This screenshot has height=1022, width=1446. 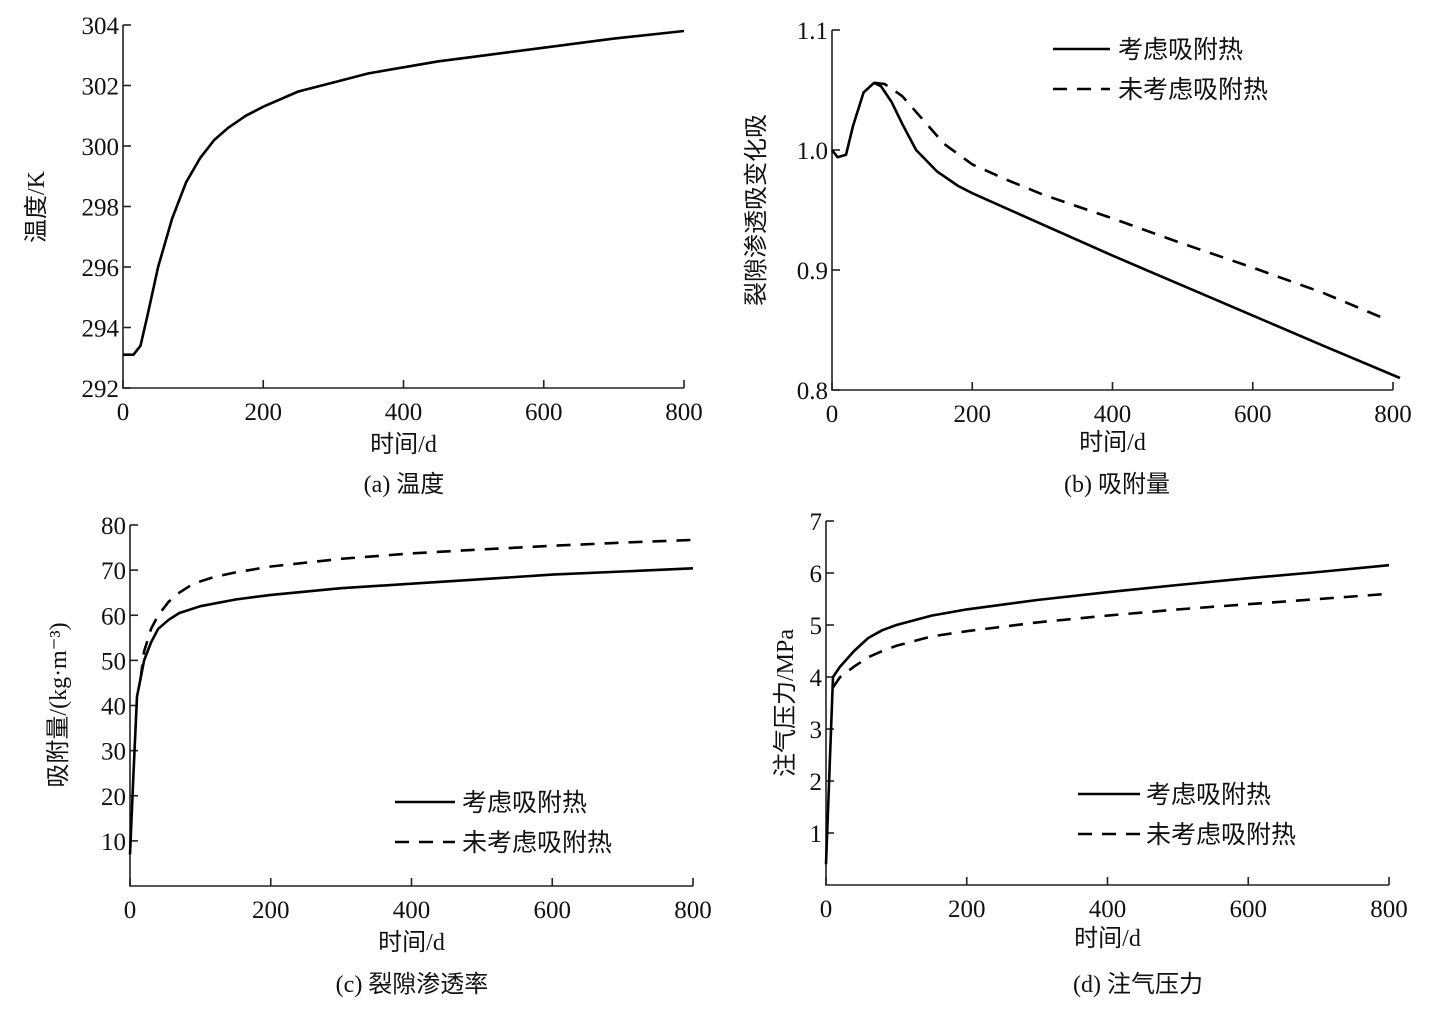 What do you see at coordinates (412, 984) in the screenshot?
I see `panel-caption: (c) 裂隙渗透率` at bounding box center [412, 984].